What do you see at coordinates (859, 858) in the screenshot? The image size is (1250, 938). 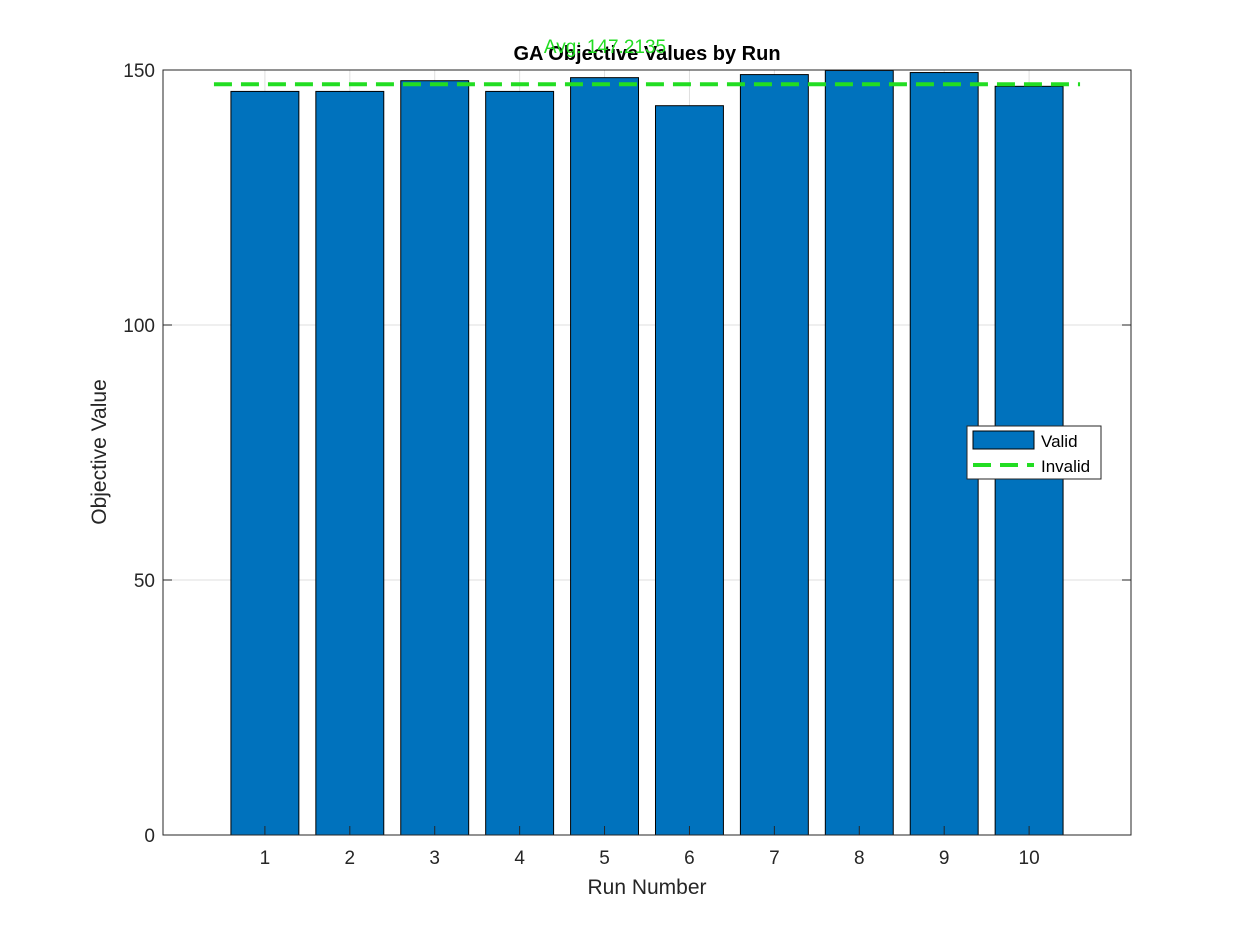 I see `x-tick-label: 8` at bounding box center [859, 858].